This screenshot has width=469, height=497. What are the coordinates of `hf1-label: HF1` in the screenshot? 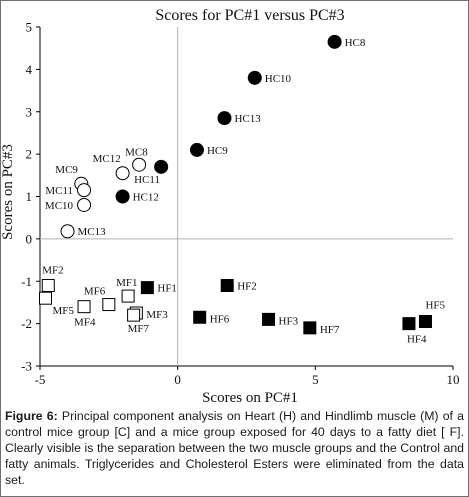 It's located at (167, 289).